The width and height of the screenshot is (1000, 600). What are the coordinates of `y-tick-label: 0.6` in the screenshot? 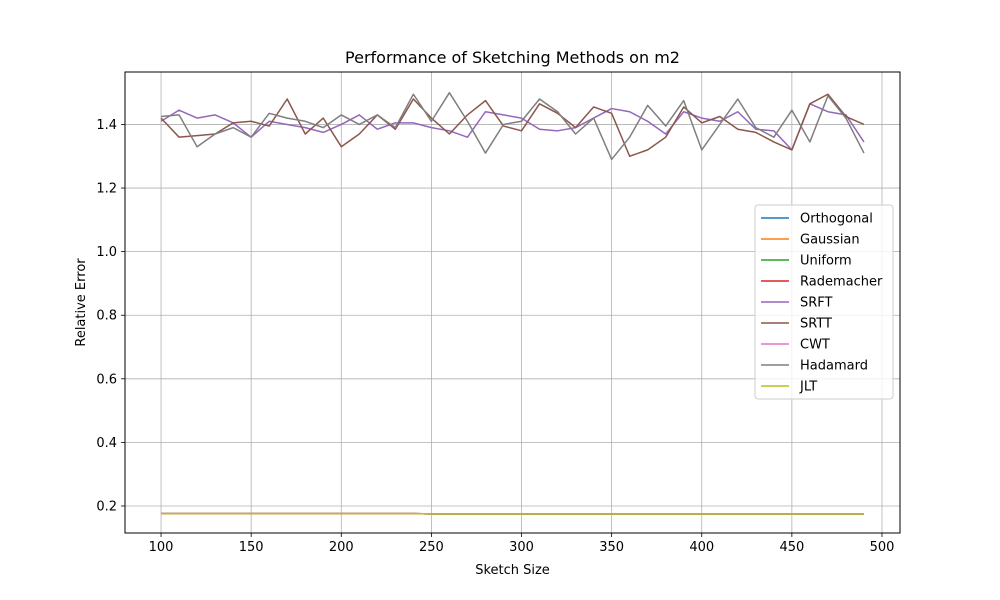 It's located at (106, 379).